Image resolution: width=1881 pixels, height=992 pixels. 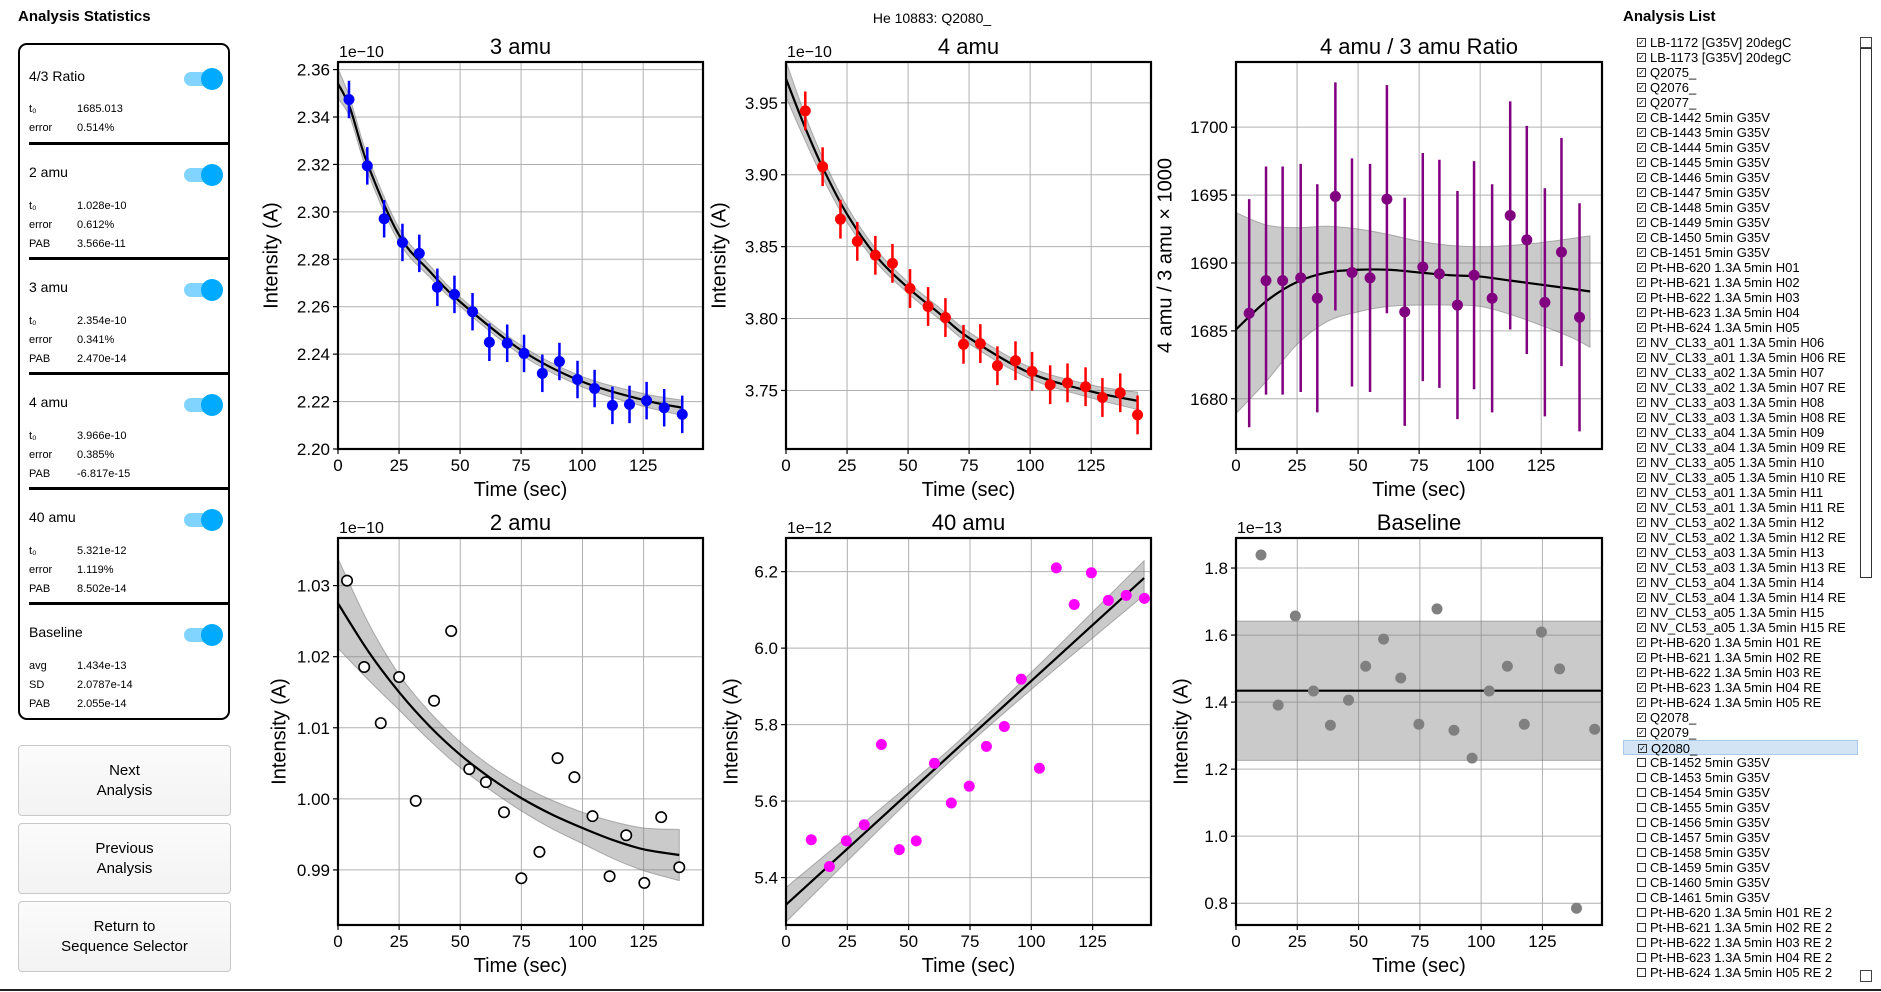 What do you see at coordinates (1740, 57) in the screenshot?
I see `analysis-list-item: ✓ LB-1173 [G35V] 20degC` at bounding box center [1740, 57].